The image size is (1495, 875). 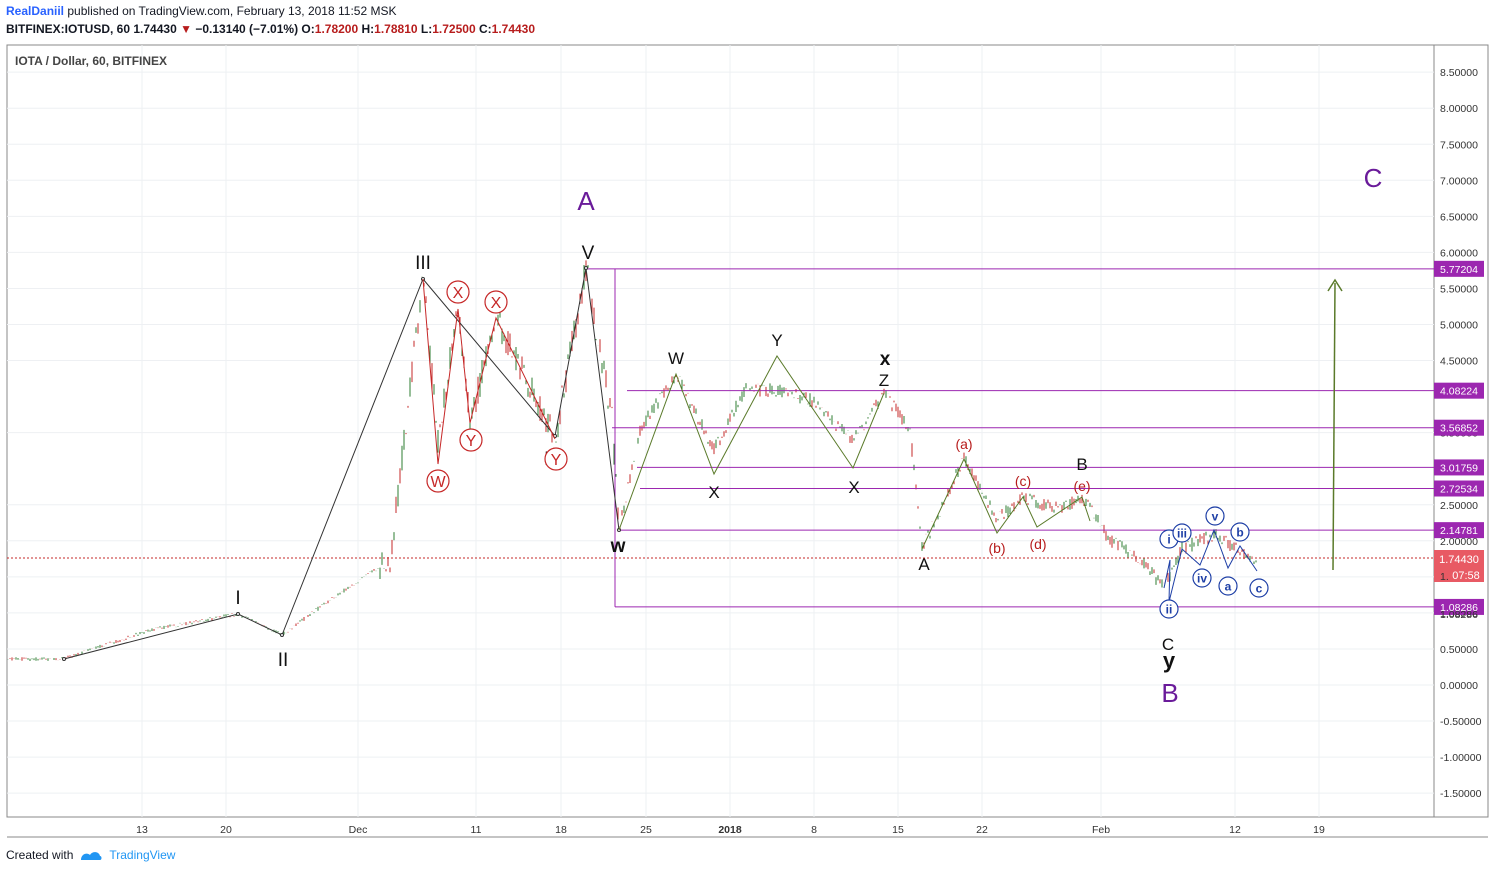 What do you see at coordinates (1459, 217) in the screenshot?
I see `y-tick-label: 6.50000` at bounding box center [1459, 217].